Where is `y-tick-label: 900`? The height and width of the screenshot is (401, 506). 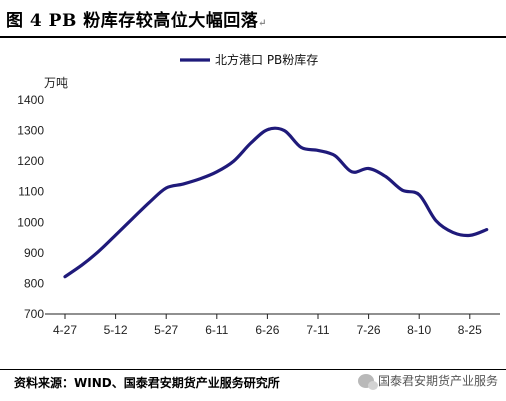
y-tick-label: 900 is located at coordinates (34, 253).